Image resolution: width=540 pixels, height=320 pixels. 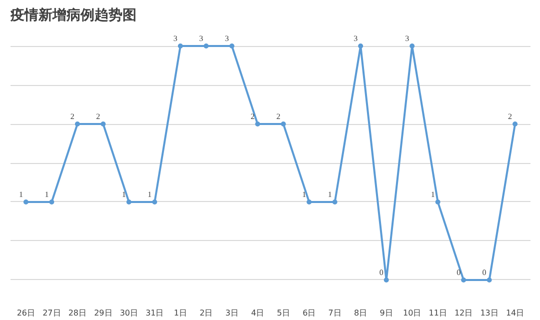 What do you see at coordinates (51, 313) in the screenshot?
I see `x-tick-label: 27日` at bounding box center [51, 313].